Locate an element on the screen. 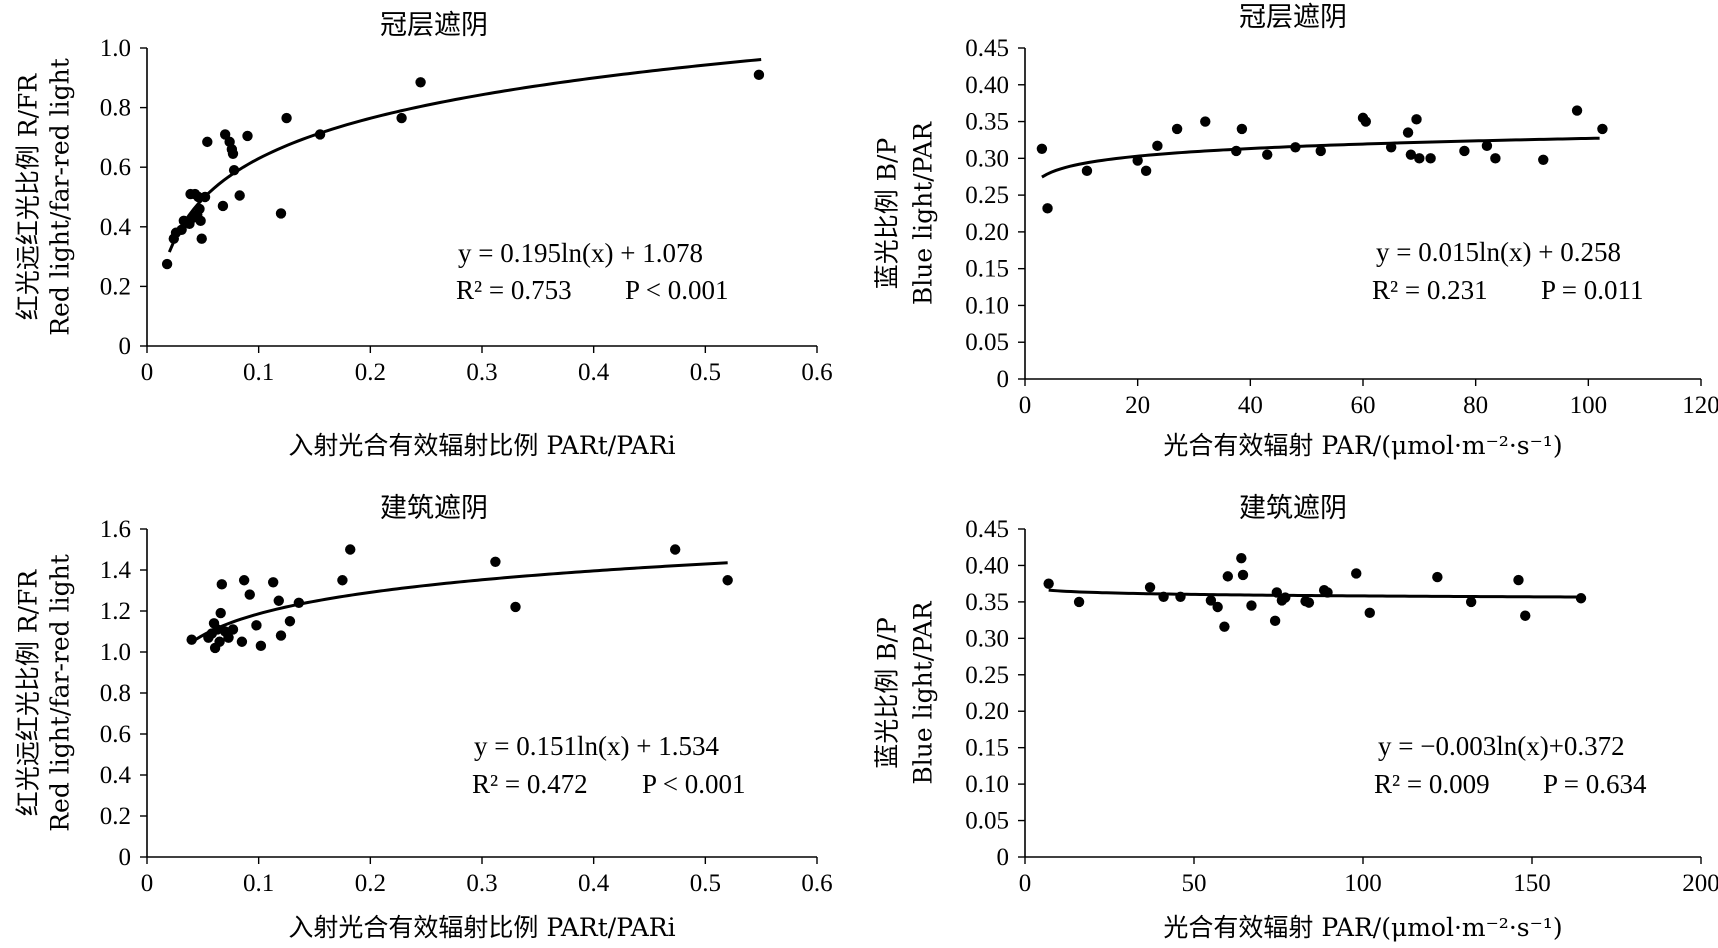 The image size is (1718, 948). chart-3-y-tick-label: 0.8 is located at coordinates (115, 693).